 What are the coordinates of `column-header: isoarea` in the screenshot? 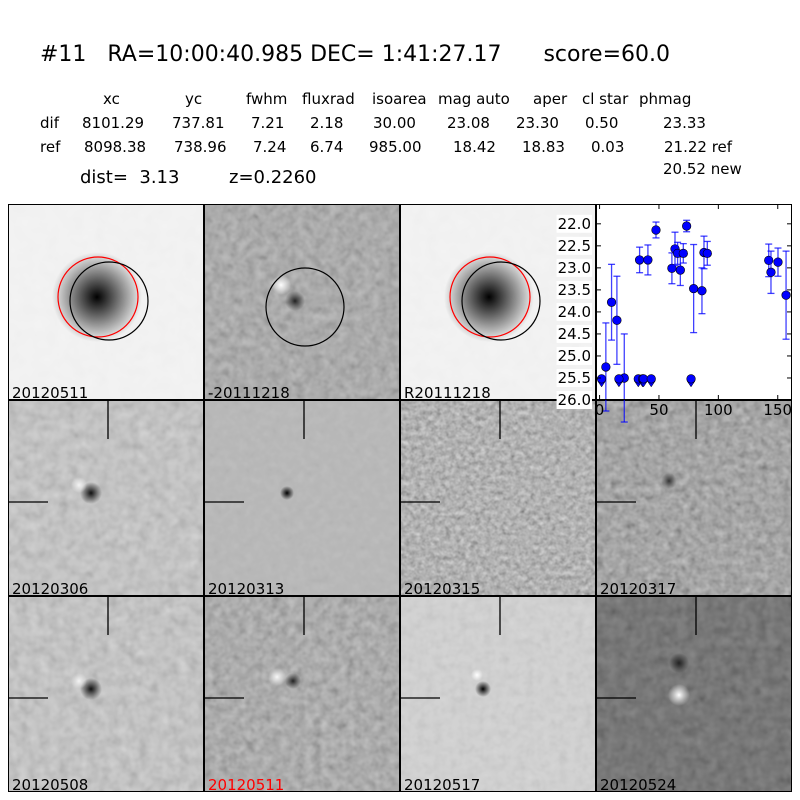 It's located at (399, 99).